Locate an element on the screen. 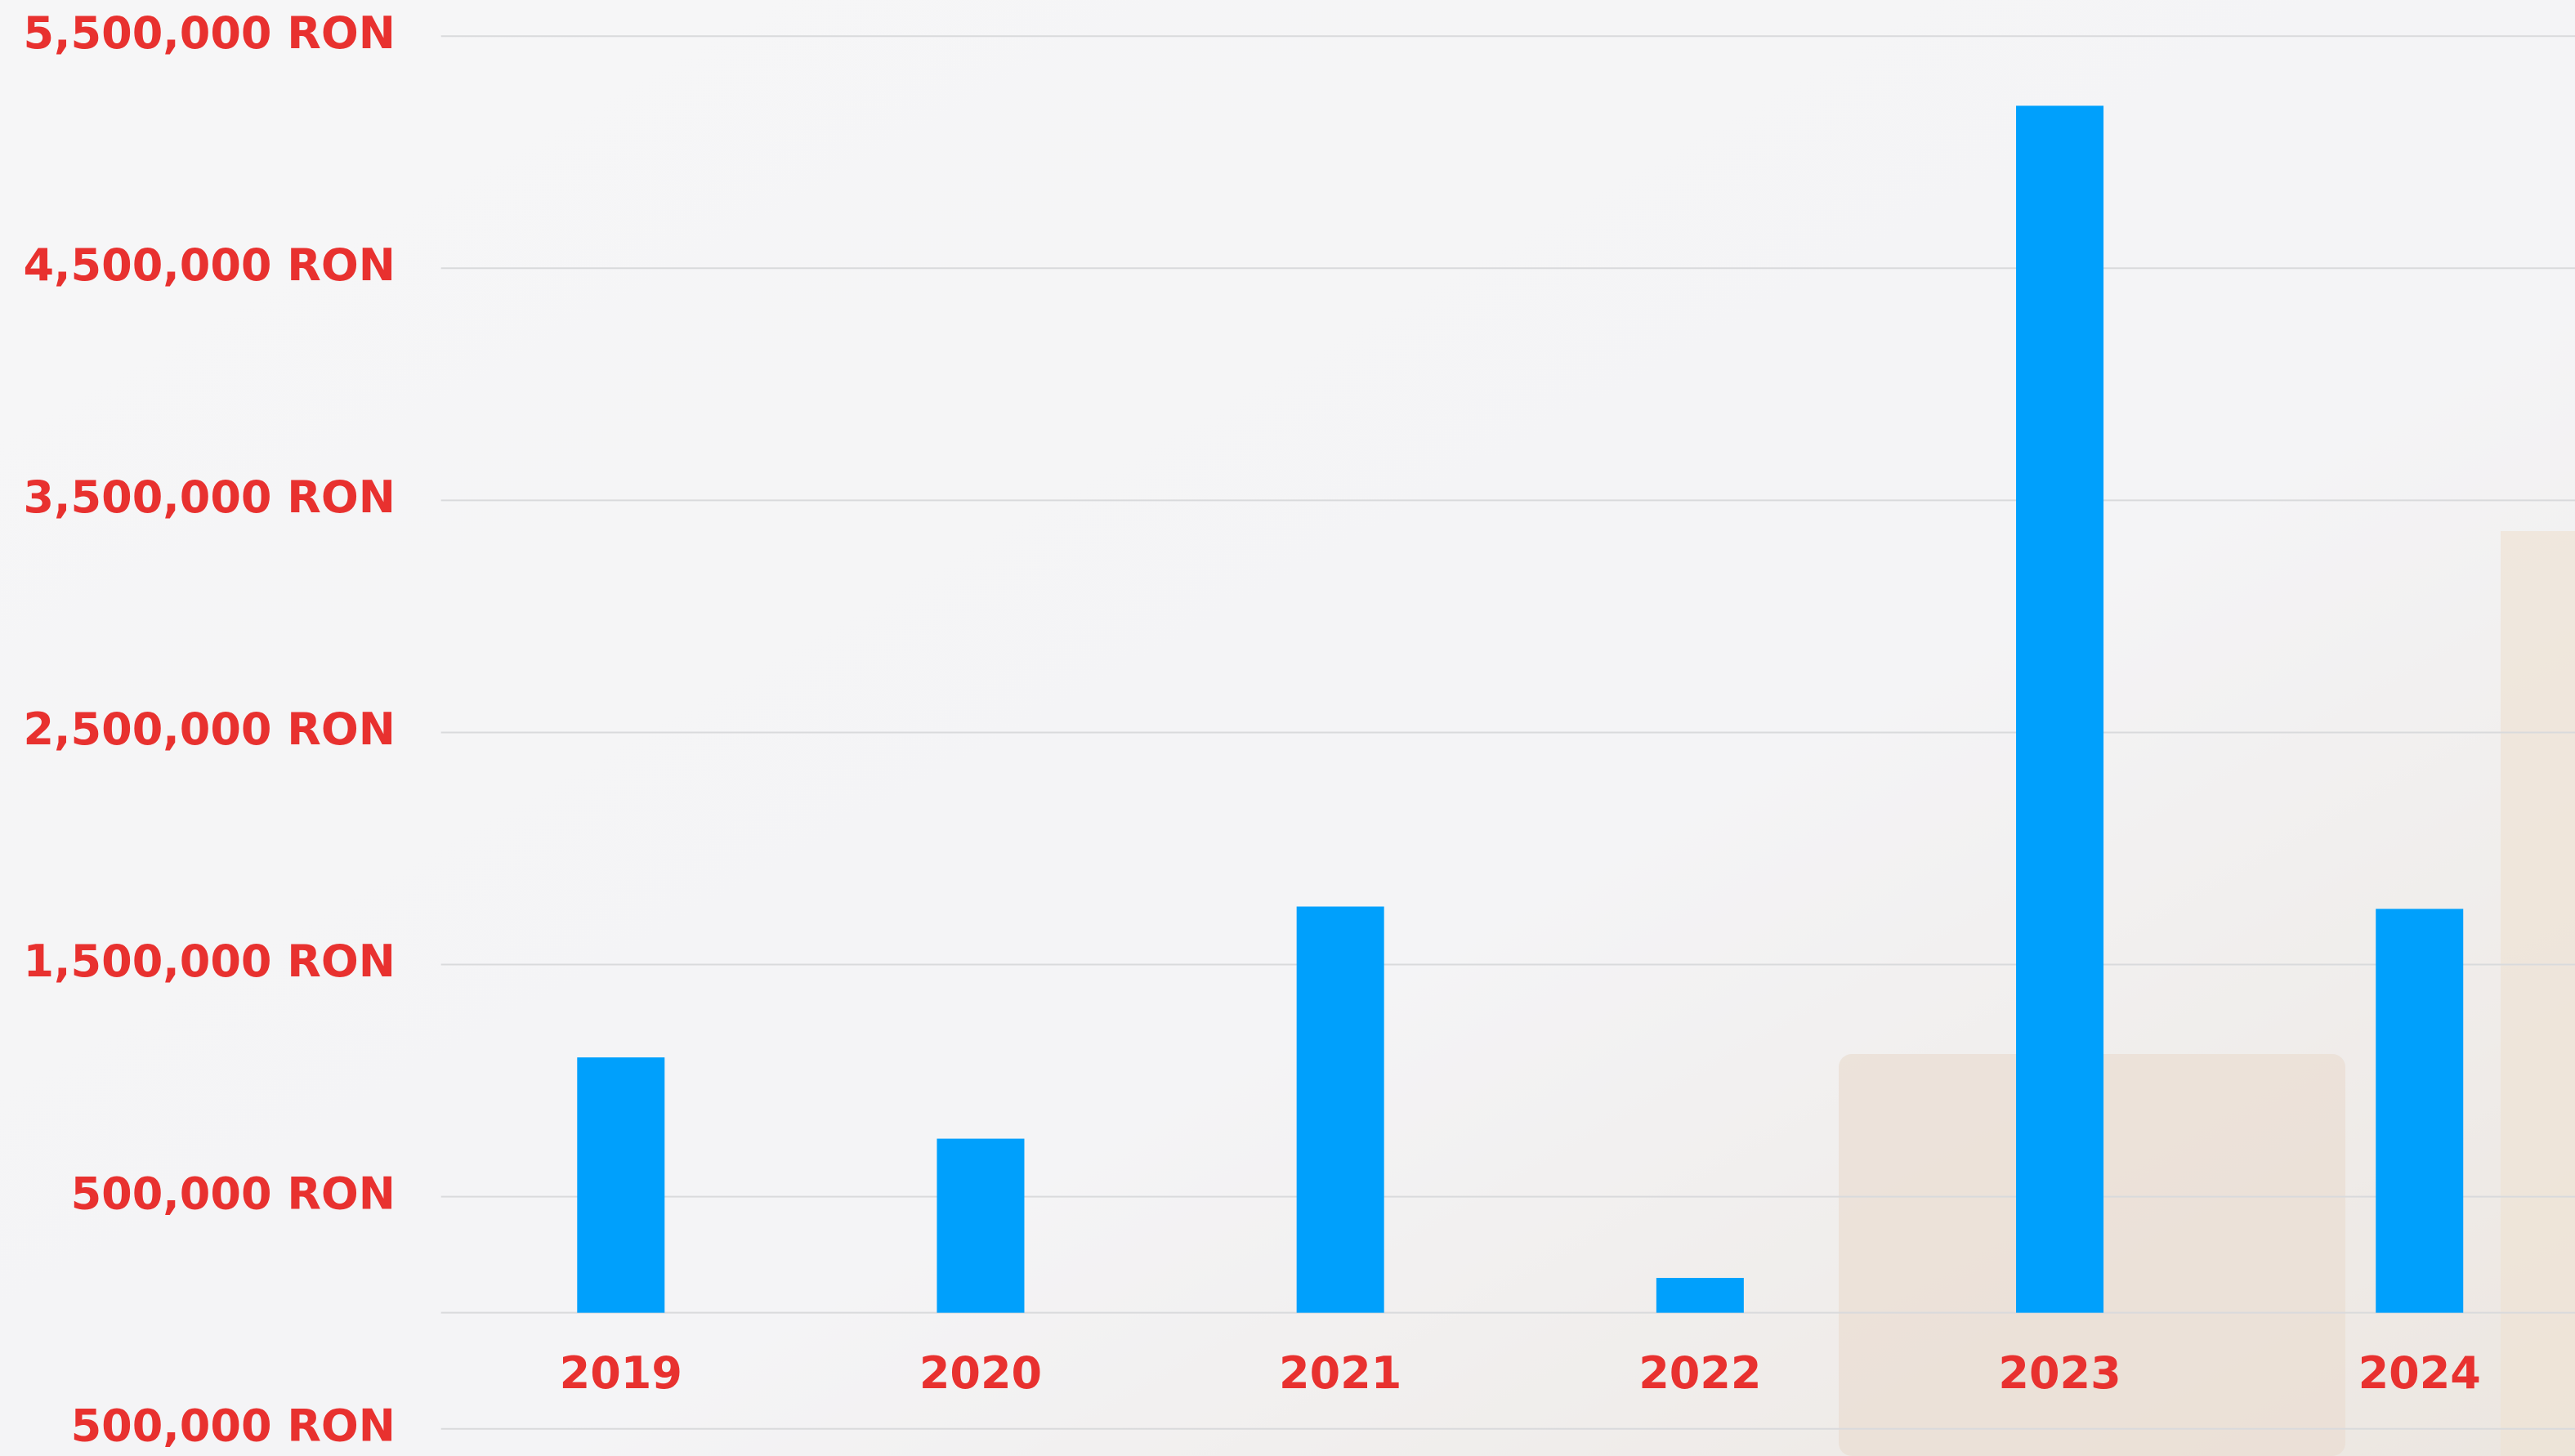 The height and width of the screenshot is (1456, 2575). x-tick-label: 2019 is located at coordinates (621, 1373).